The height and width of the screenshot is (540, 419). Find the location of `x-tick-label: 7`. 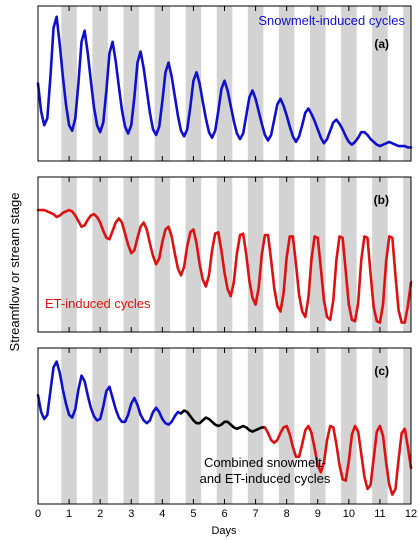

x-tick-label: 7 is located at coordinates (256, 514).